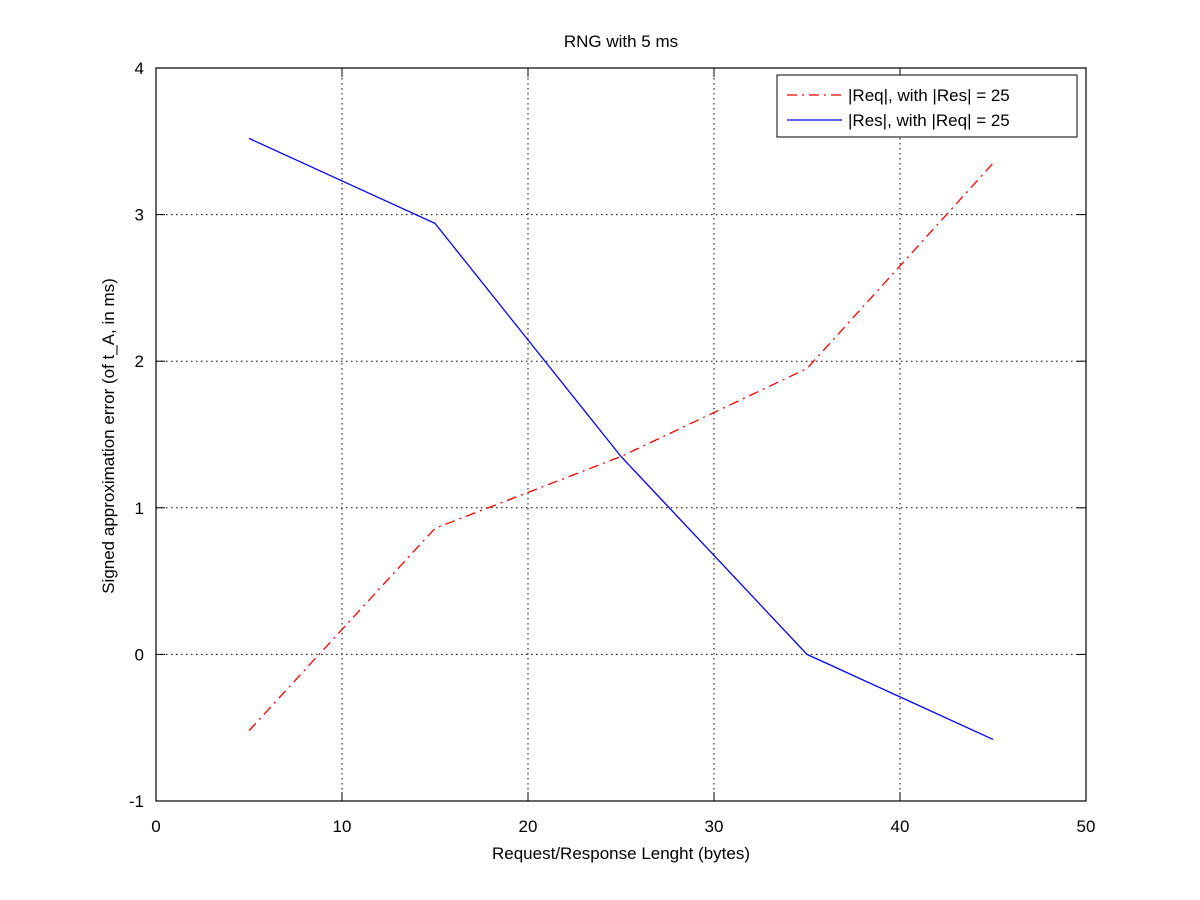 Image resolution: width=1200 pixels, height=900 pixels. Describe the element at coordinates (621, 41) in the screenshot. I see `chart-title: RNG with 5 ms` at that location.